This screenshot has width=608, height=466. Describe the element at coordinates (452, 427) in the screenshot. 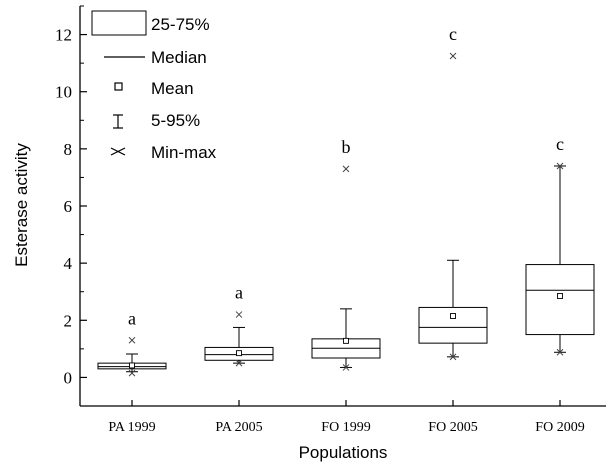

I see `x-tick-label: FO 2005` at that location.